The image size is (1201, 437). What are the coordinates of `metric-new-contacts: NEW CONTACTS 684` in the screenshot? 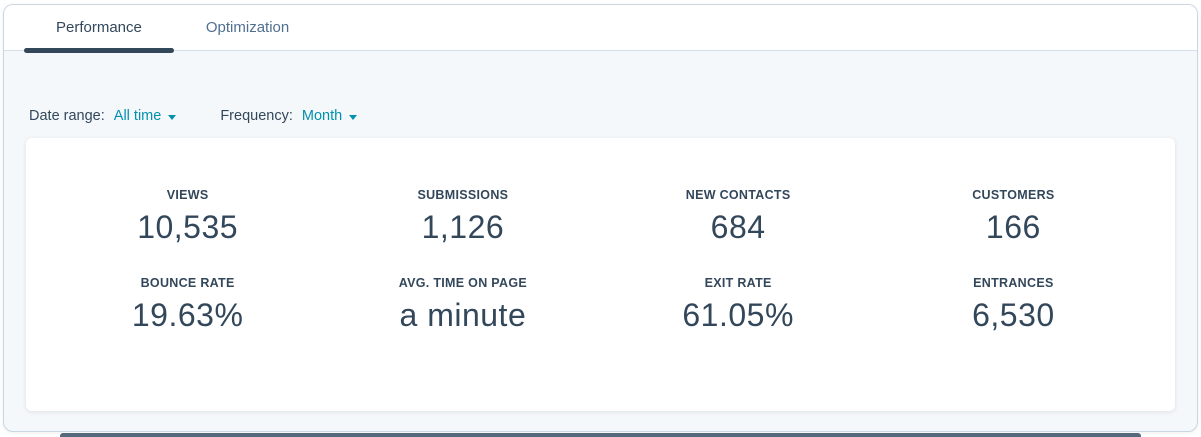 It's located at (738, 217).